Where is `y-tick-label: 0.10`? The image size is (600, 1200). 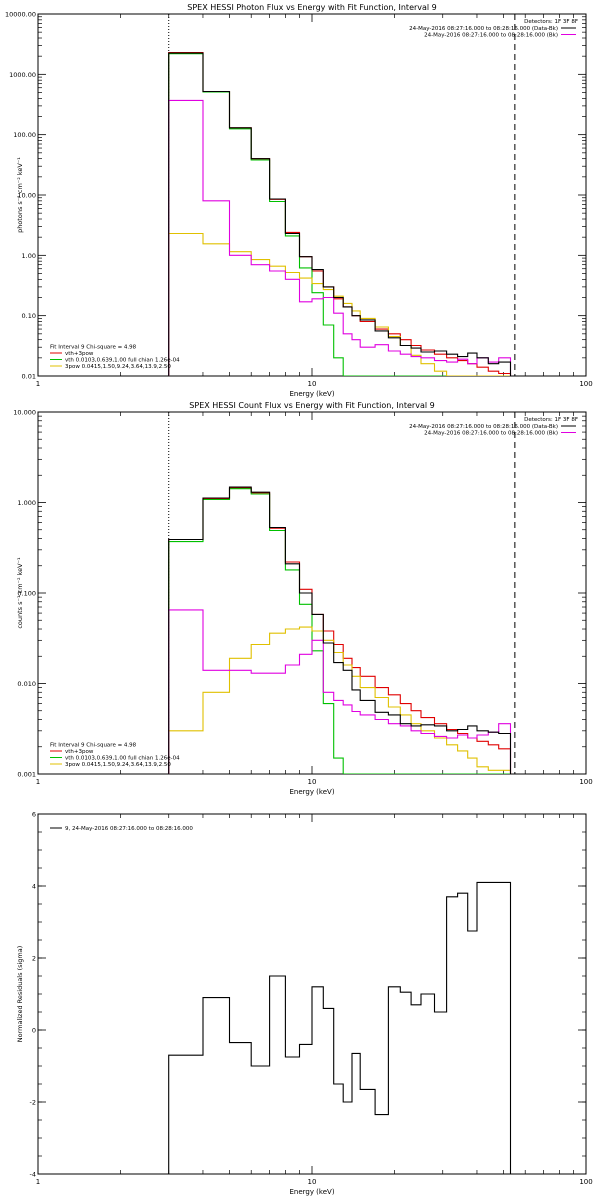
y-tick-label: 0.10 is located at coordinates (29, 316).